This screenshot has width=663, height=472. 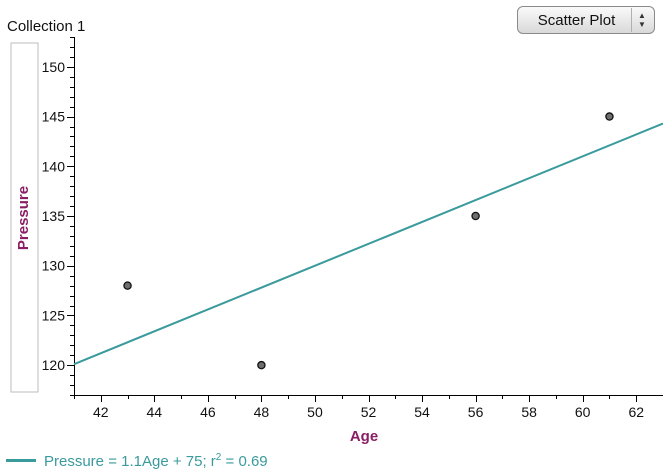 I want to click on y-tick-label: 120, so click(x=54, y=365).